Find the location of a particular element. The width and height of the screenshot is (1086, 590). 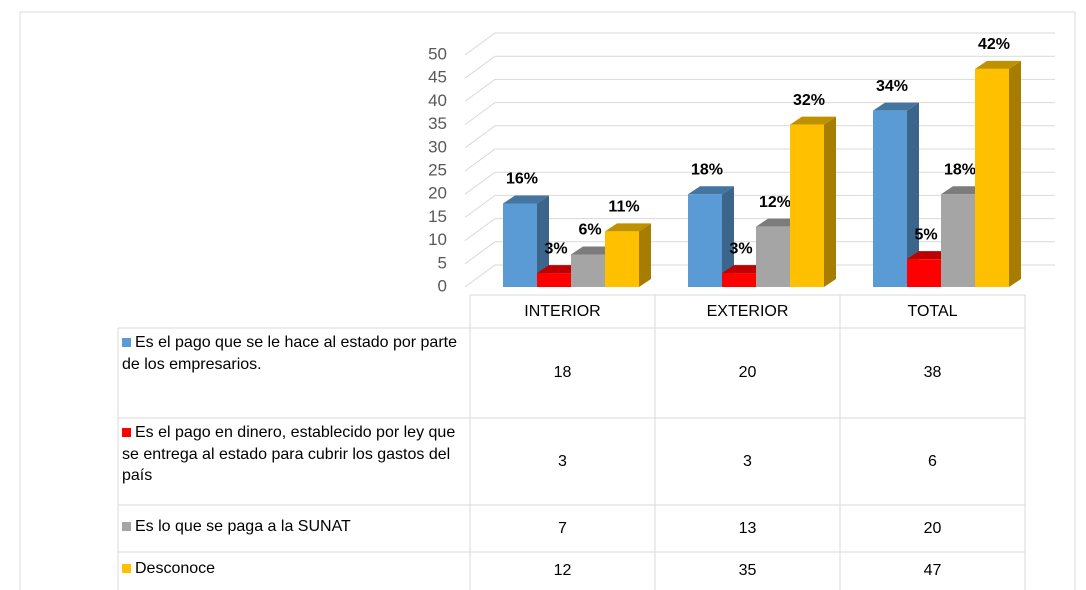

table-value: 35 is located at coordinates (747, 571).